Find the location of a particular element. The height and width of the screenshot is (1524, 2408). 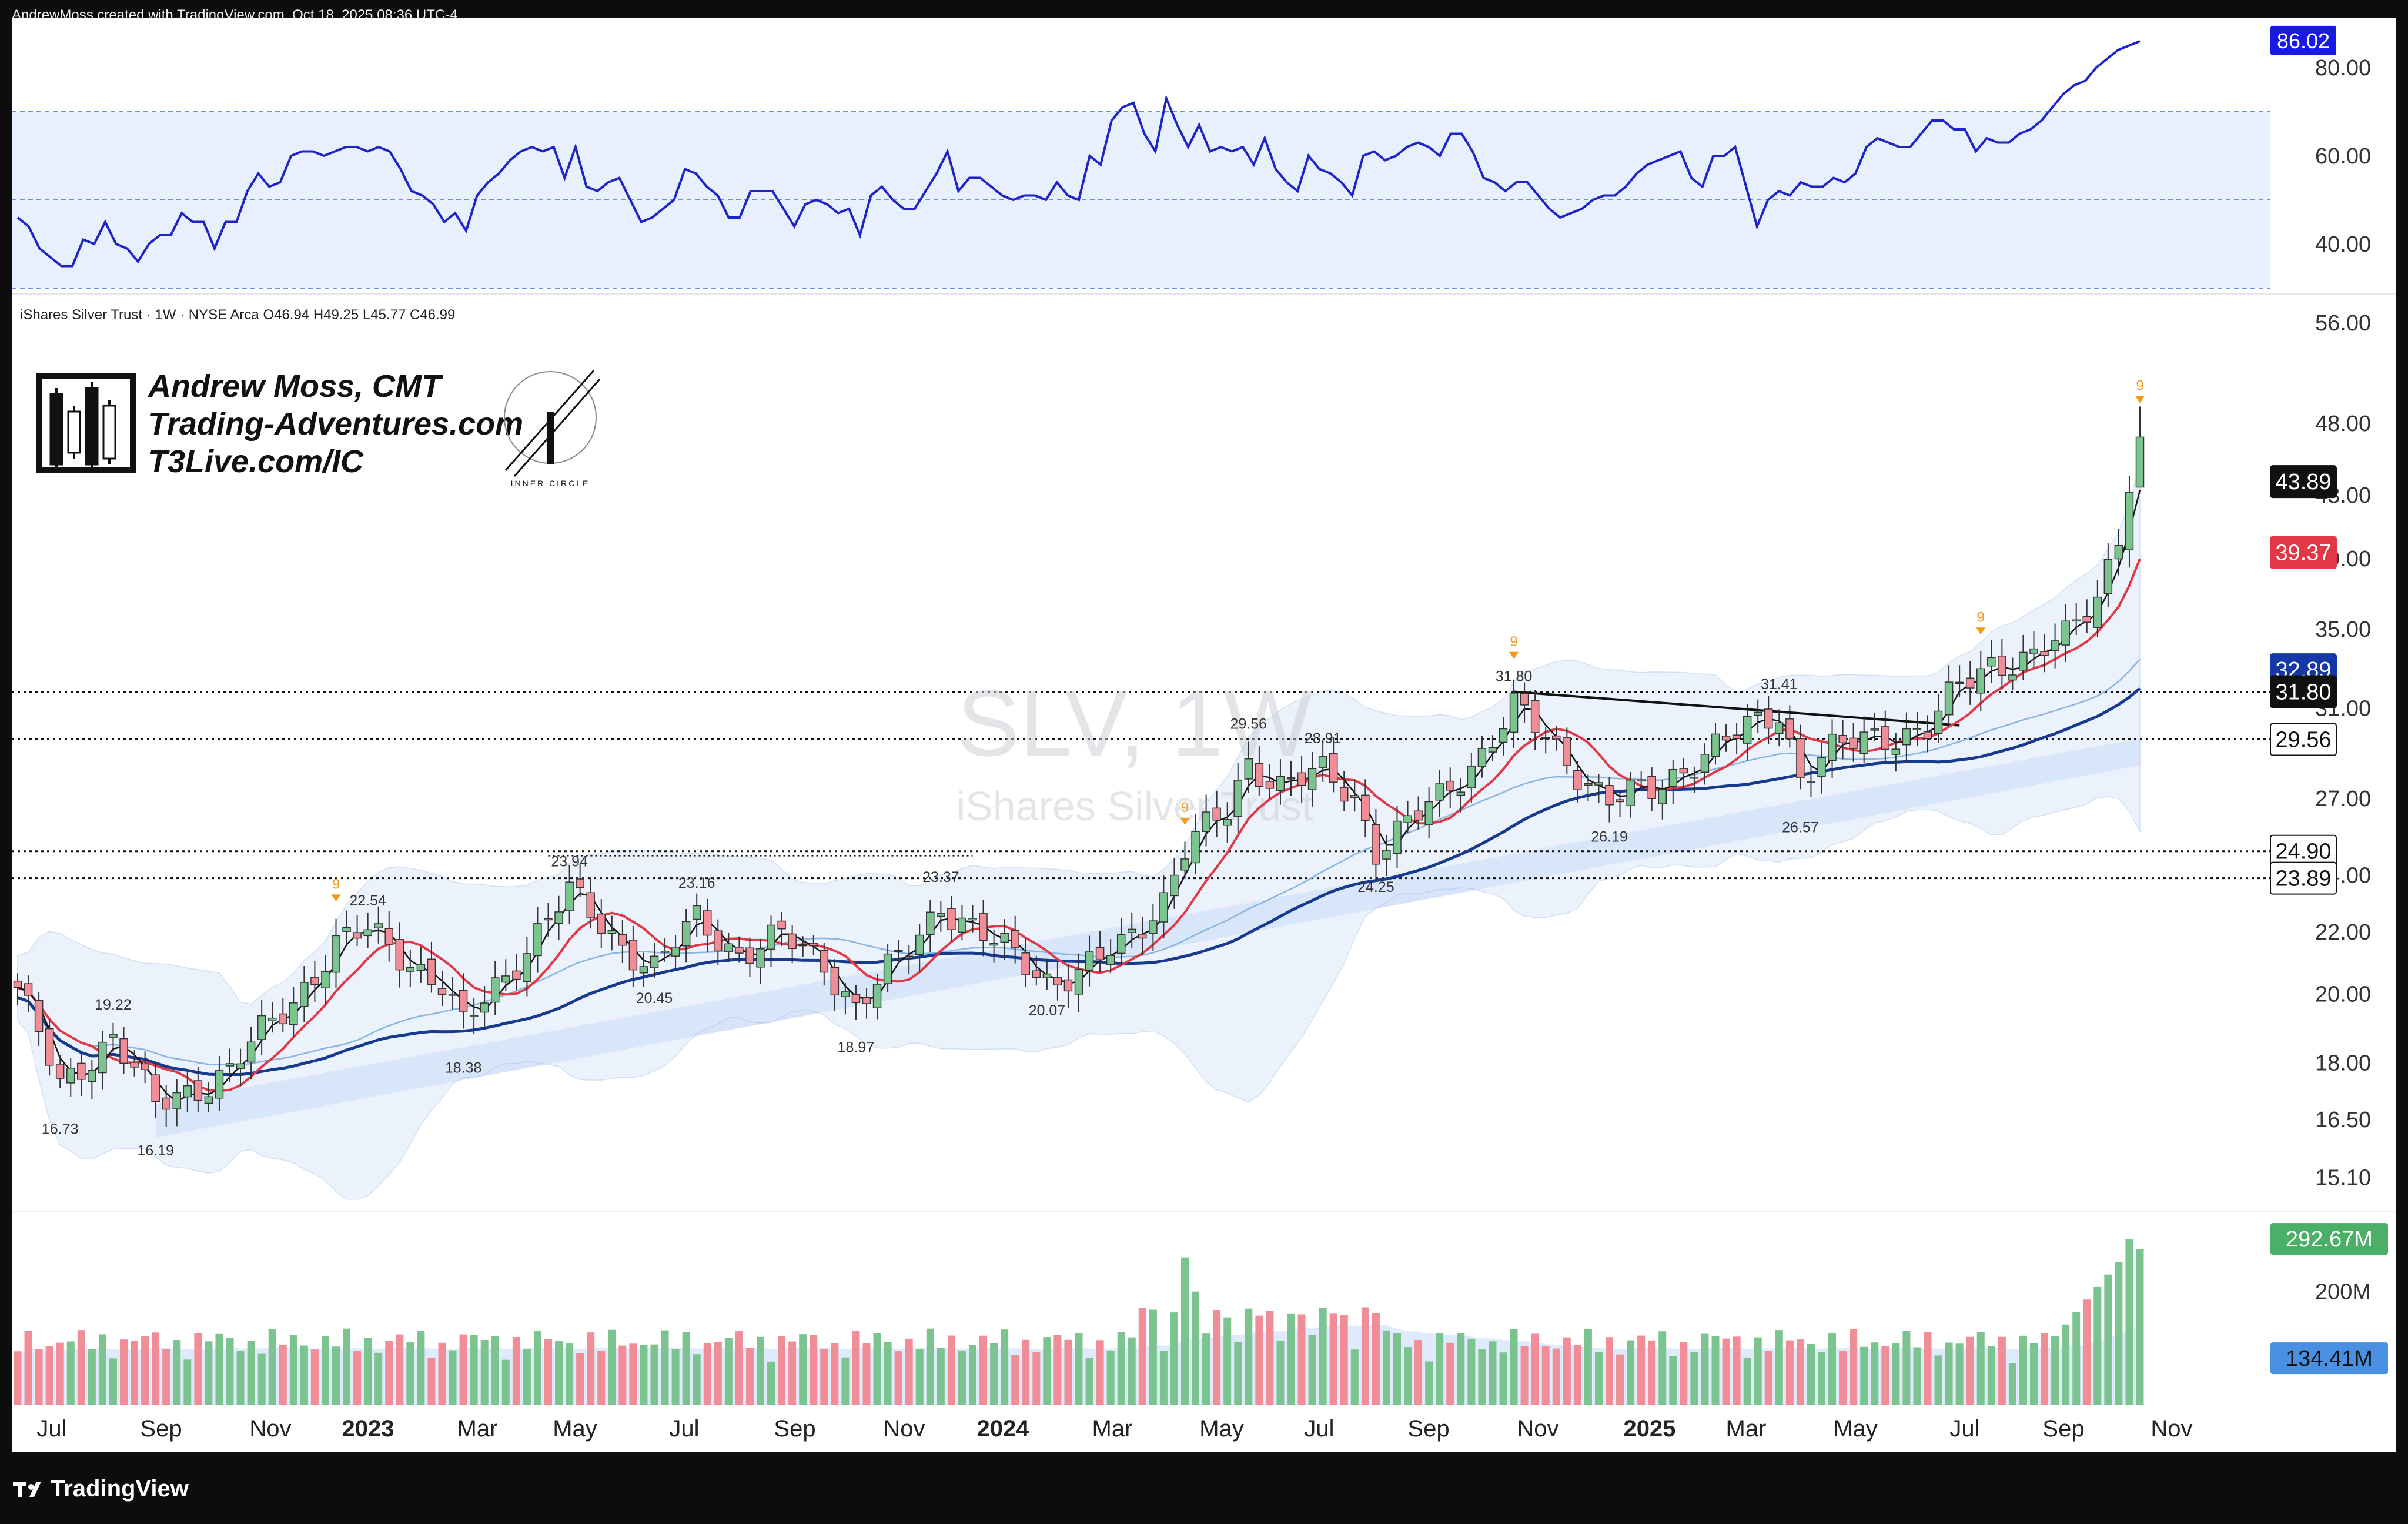

rsi-axis-tick: 40.00 is located at coordinates (2343, 244).